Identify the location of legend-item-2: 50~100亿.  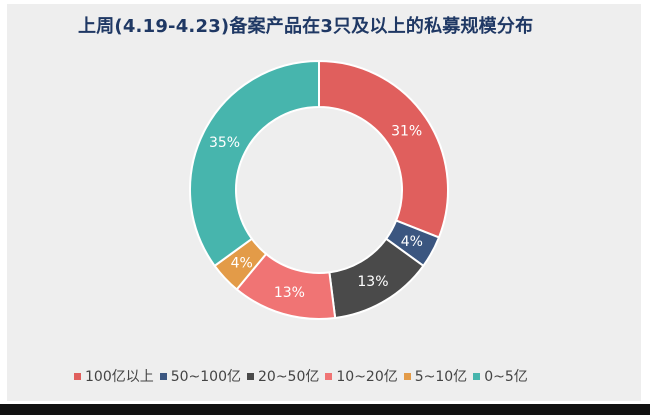
(200, 376).